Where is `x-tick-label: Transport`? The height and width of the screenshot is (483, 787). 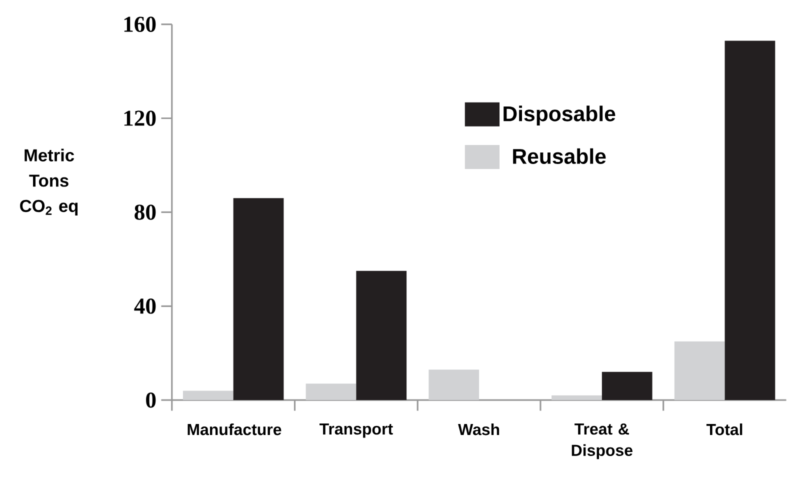
x-tick-label: Transport is located at coordinates (356, 431).